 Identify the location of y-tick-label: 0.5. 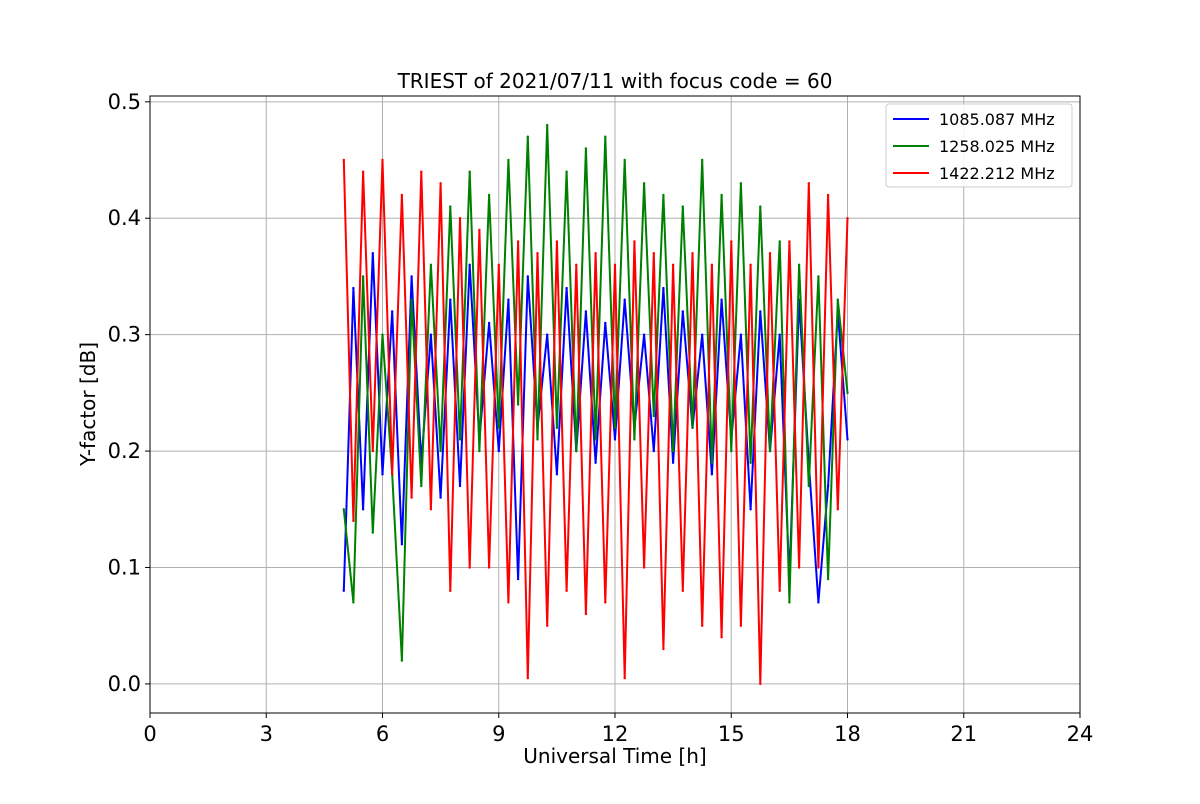
(124, 102).